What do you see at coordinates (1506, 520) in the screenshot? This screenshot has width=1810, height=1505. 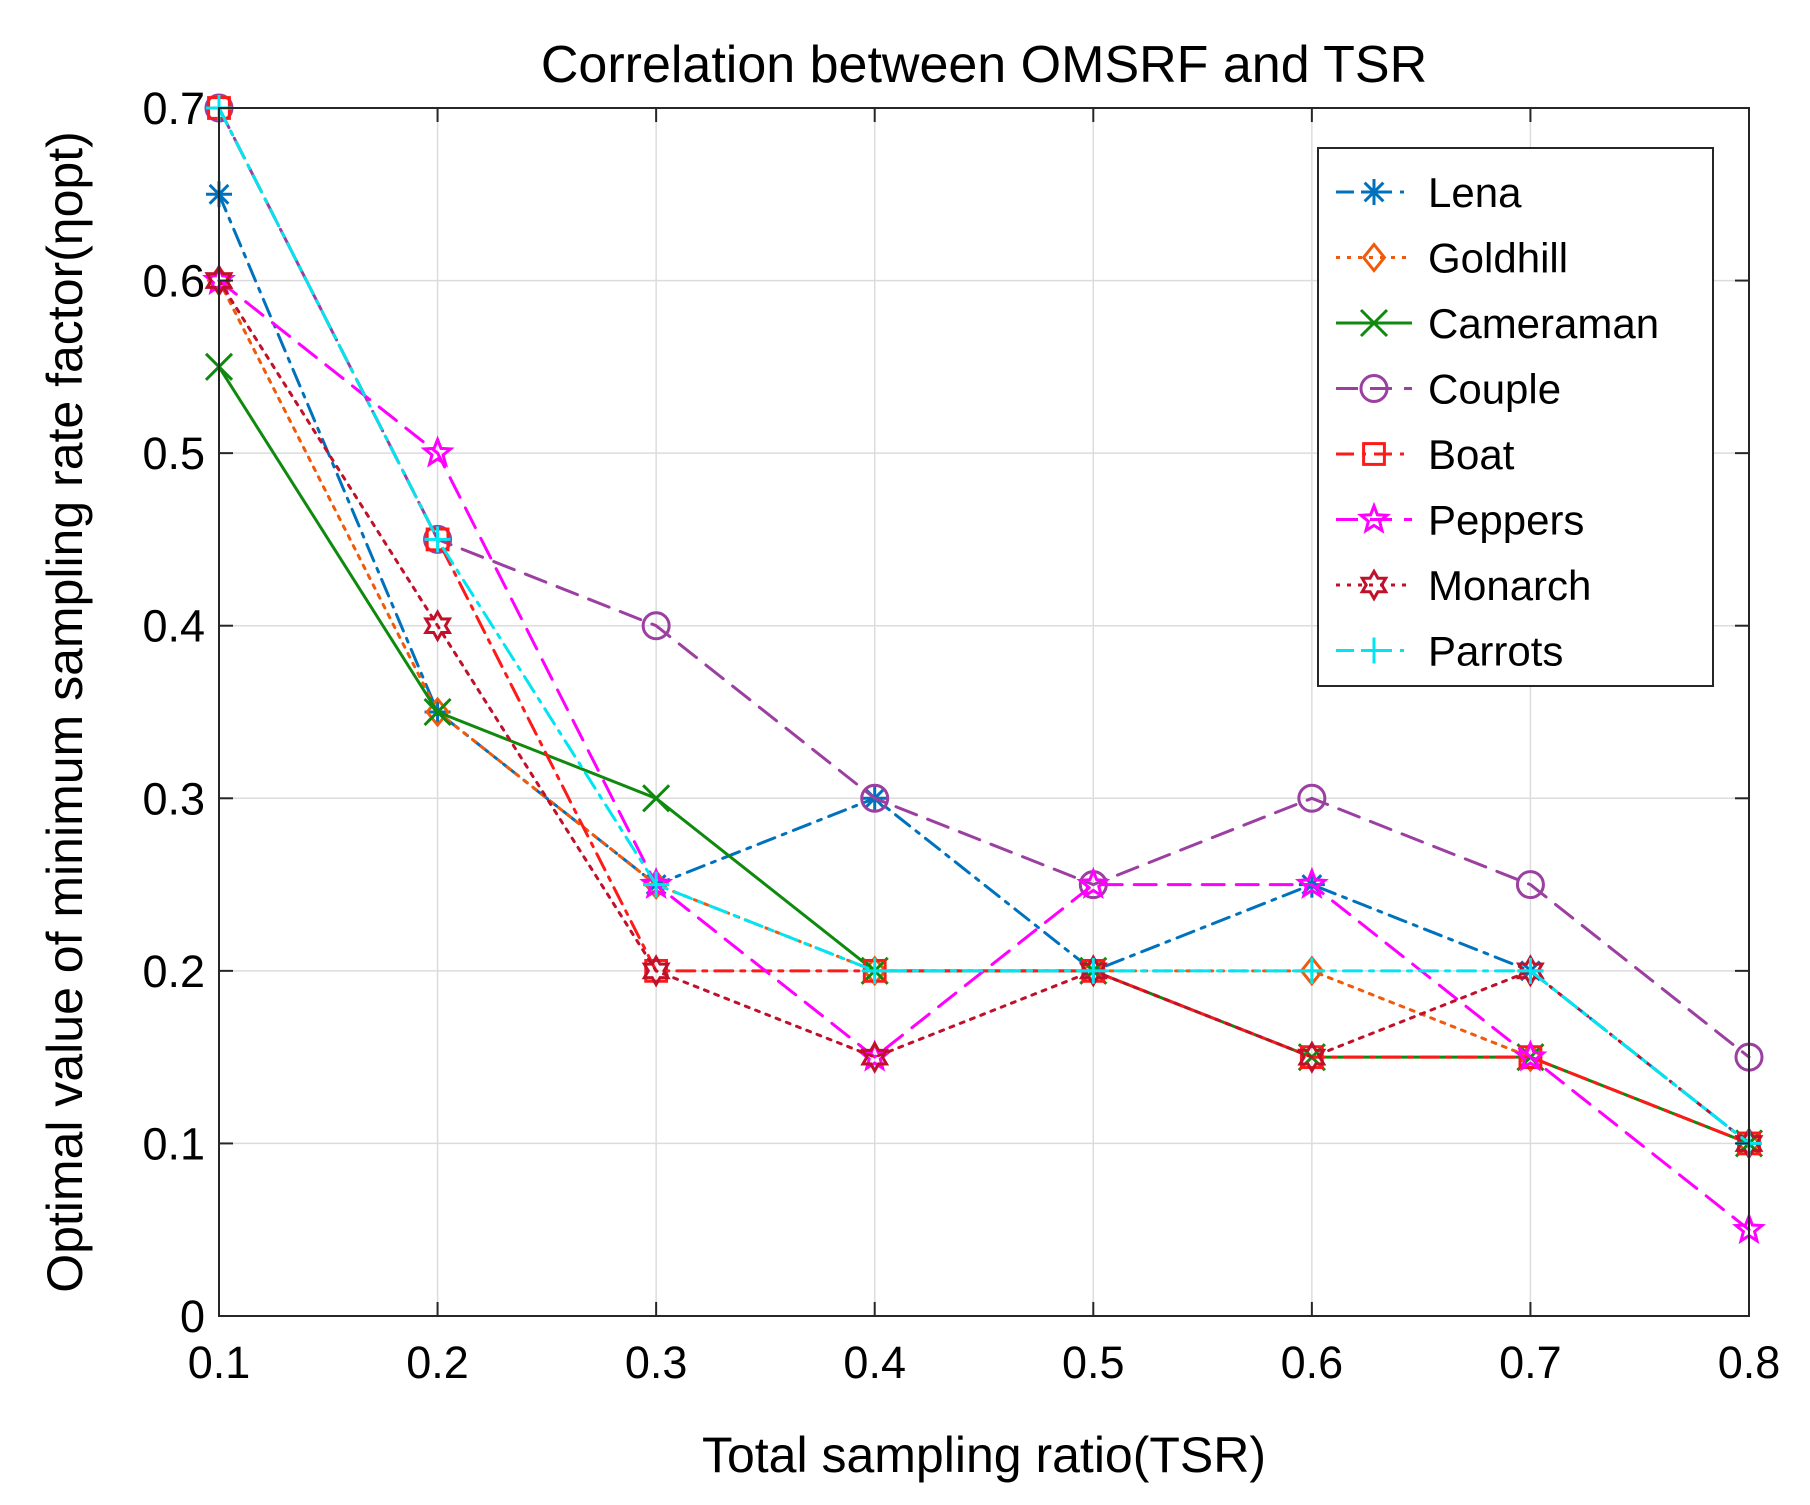 I see `legend-label: Peppers` at bounding box center [1506, 520].